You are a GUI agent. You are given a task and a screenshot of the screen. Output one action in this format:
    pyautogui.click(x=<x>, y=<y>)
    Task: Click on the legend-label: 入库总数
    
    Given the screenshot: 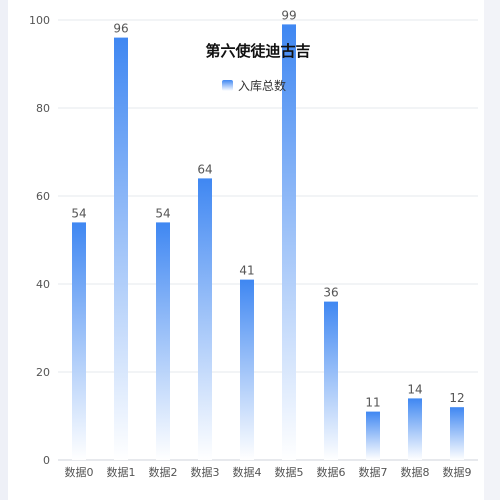 What is the action you would take?
    pyautogui.click(x=262, y=85)
    